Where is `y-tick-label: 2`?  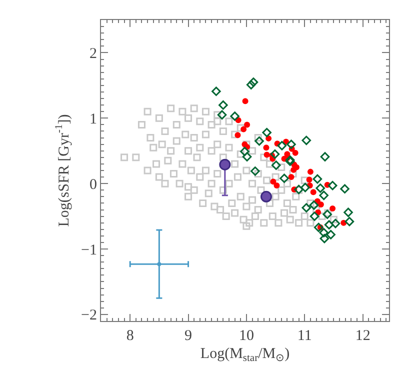
y-tick-label: 2 is located at coordinates (93, 54).